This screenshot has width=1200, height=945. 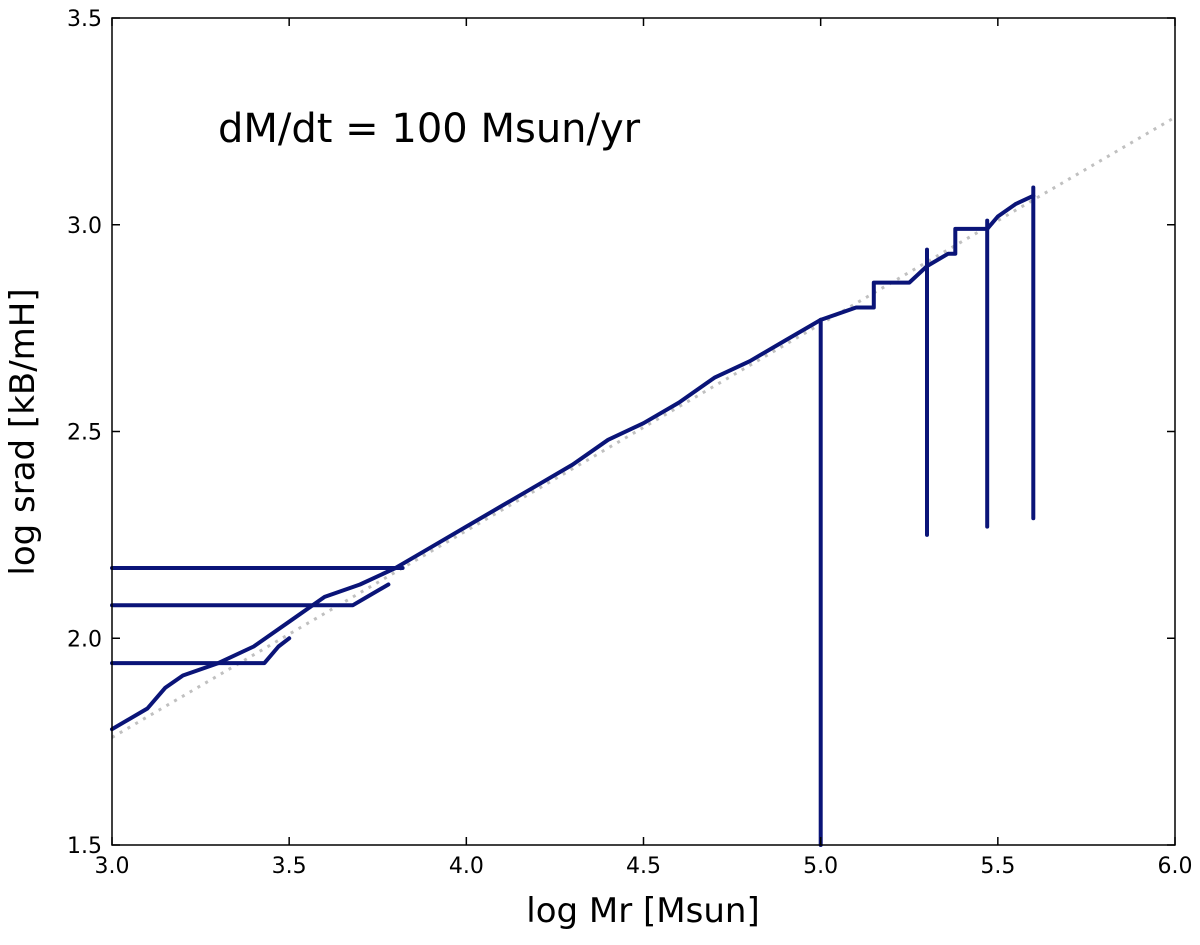 I want to click on y-tick-label: 1.5, so click(x=84, y=846).